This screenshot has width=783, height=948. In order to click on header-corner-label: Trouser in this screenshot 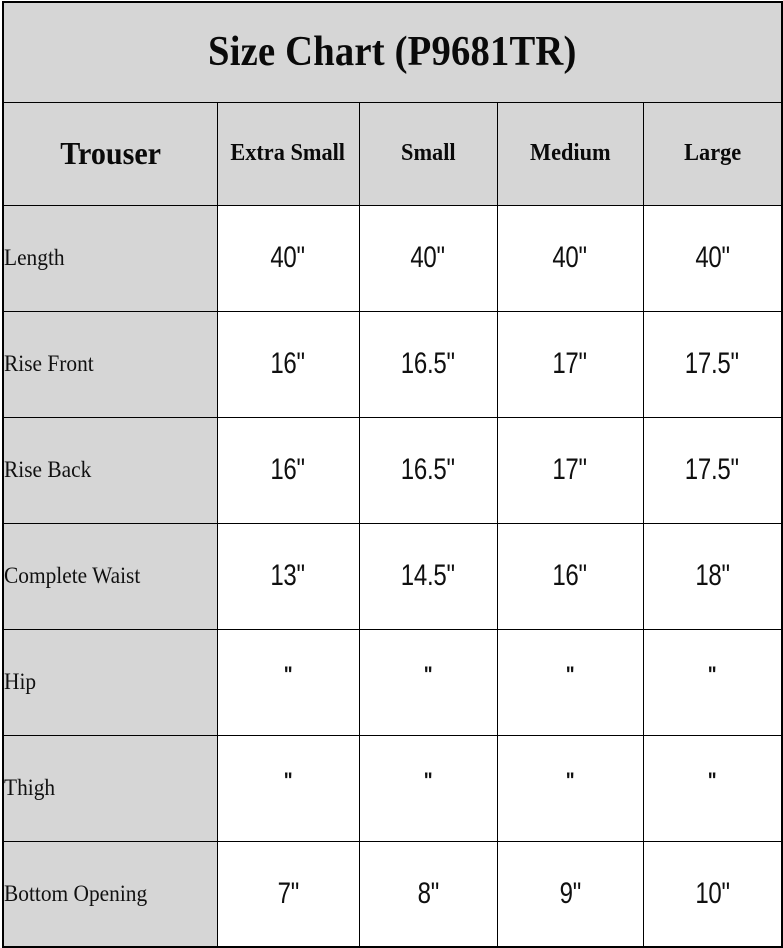, I will do `click(110, 153)`.